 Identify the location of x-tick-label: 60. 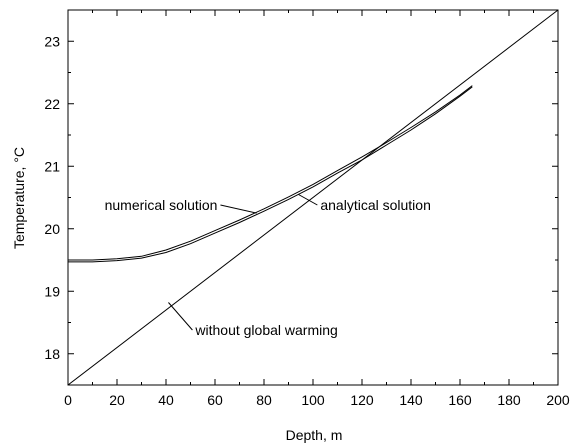
(215, 400).